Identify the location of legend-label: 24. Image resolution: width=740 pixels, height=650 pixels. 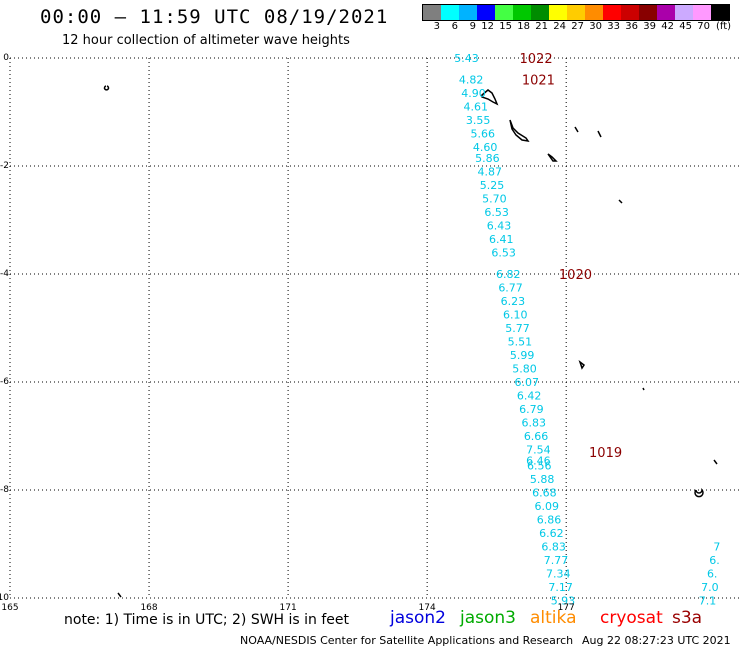
(559, 26).